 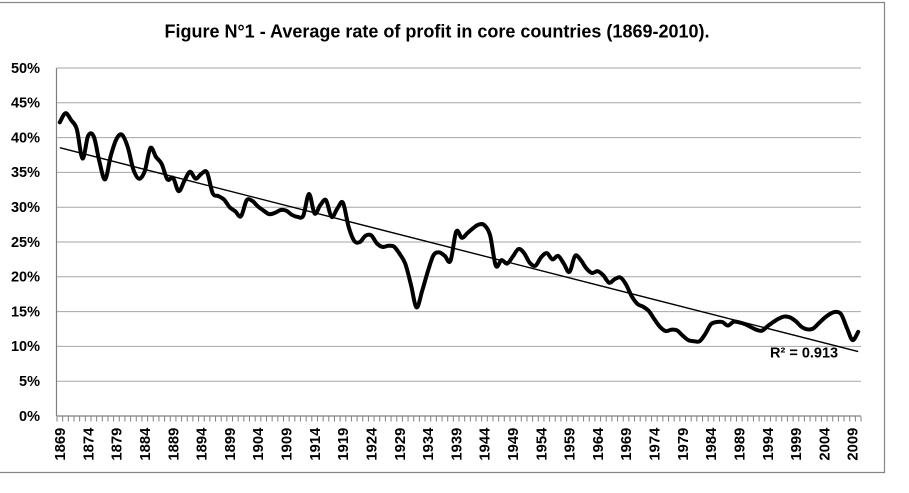 What do you see at coordinates (542, 444) in the screenshot?
I see `svg-text: 1954` at bounding box center [542, 444].